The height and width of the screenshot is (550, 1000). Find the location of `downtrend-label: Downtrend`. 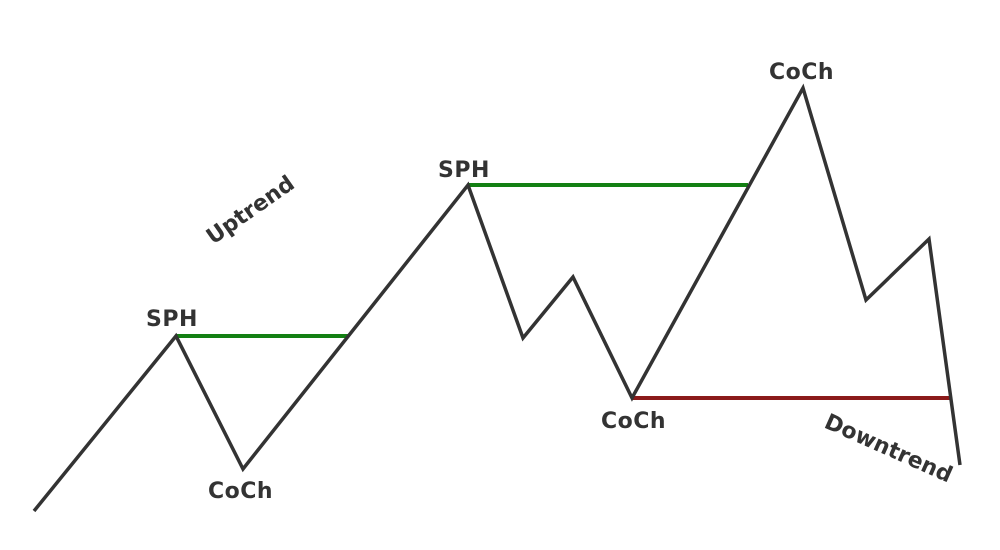

downtrend-label: Downtrend is located at coordinates (888, 449).